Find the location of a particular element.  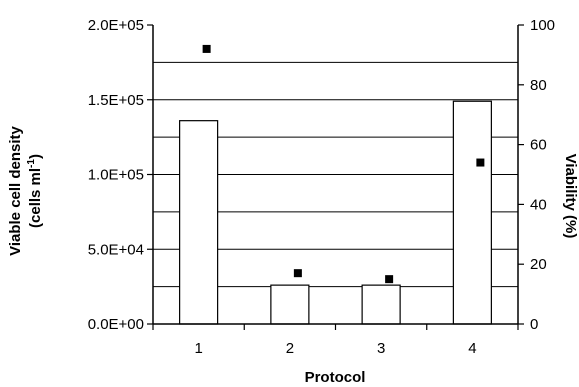

y2-tick-label: 60 is located at coordinates (538, 145).